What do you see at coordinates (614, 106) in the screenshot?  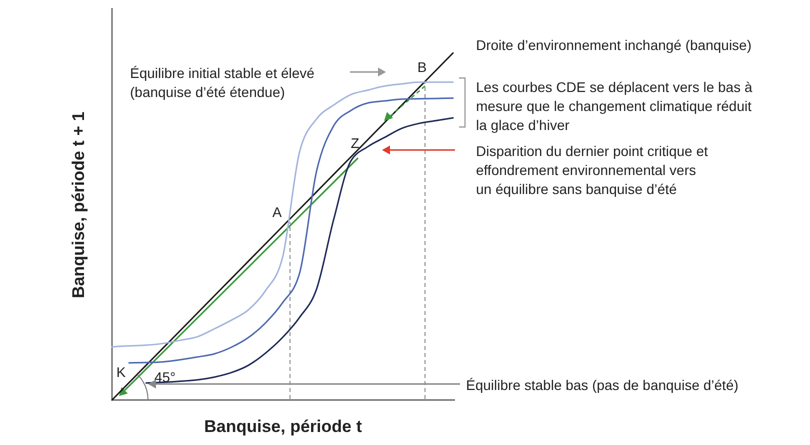 I see `text: Les courbes CDE se déplacent vers le bas à mesure que le changement climatique réduit la glace d’hiver` at bounding box center [614, 106].